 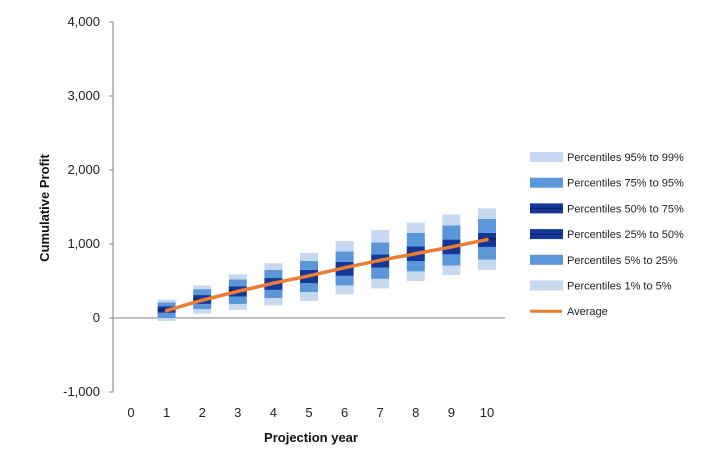 I want to click on x-axis-title: Projection year, so click(x=311, y=437).